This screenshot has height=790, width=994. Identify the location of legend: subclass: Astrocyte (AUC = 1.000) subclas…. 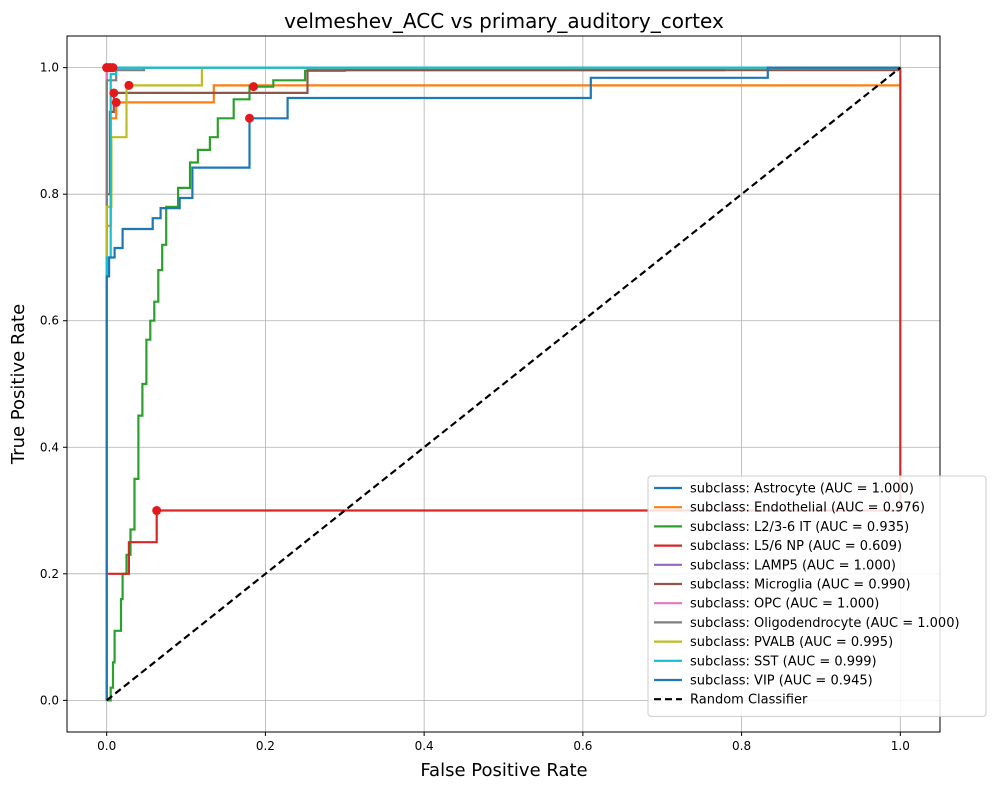
(817, 596).